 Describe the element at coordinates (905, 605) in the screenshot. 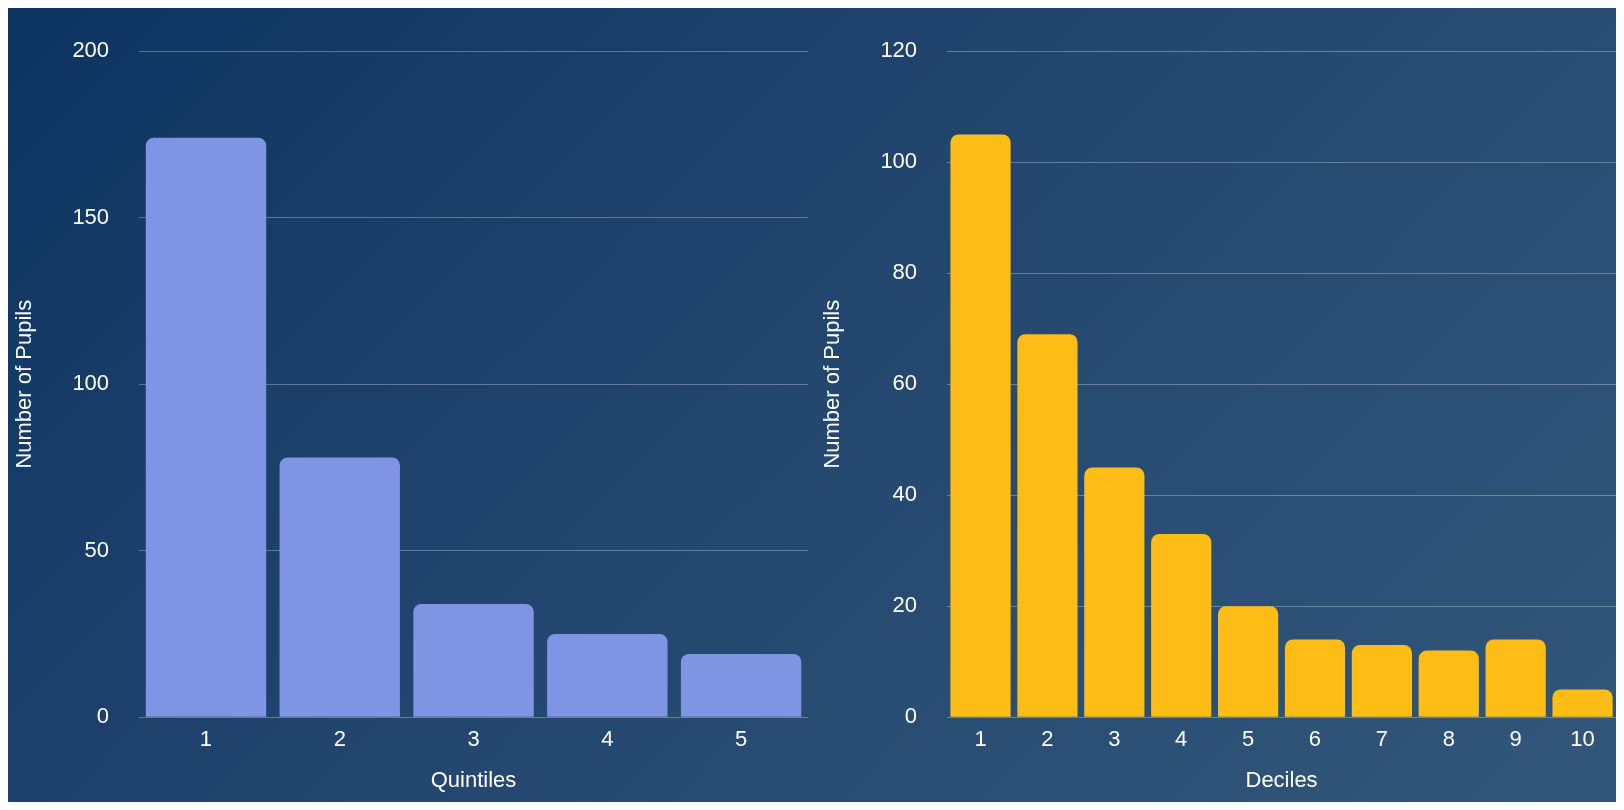

I see `y-tick-label: 20` at that location.